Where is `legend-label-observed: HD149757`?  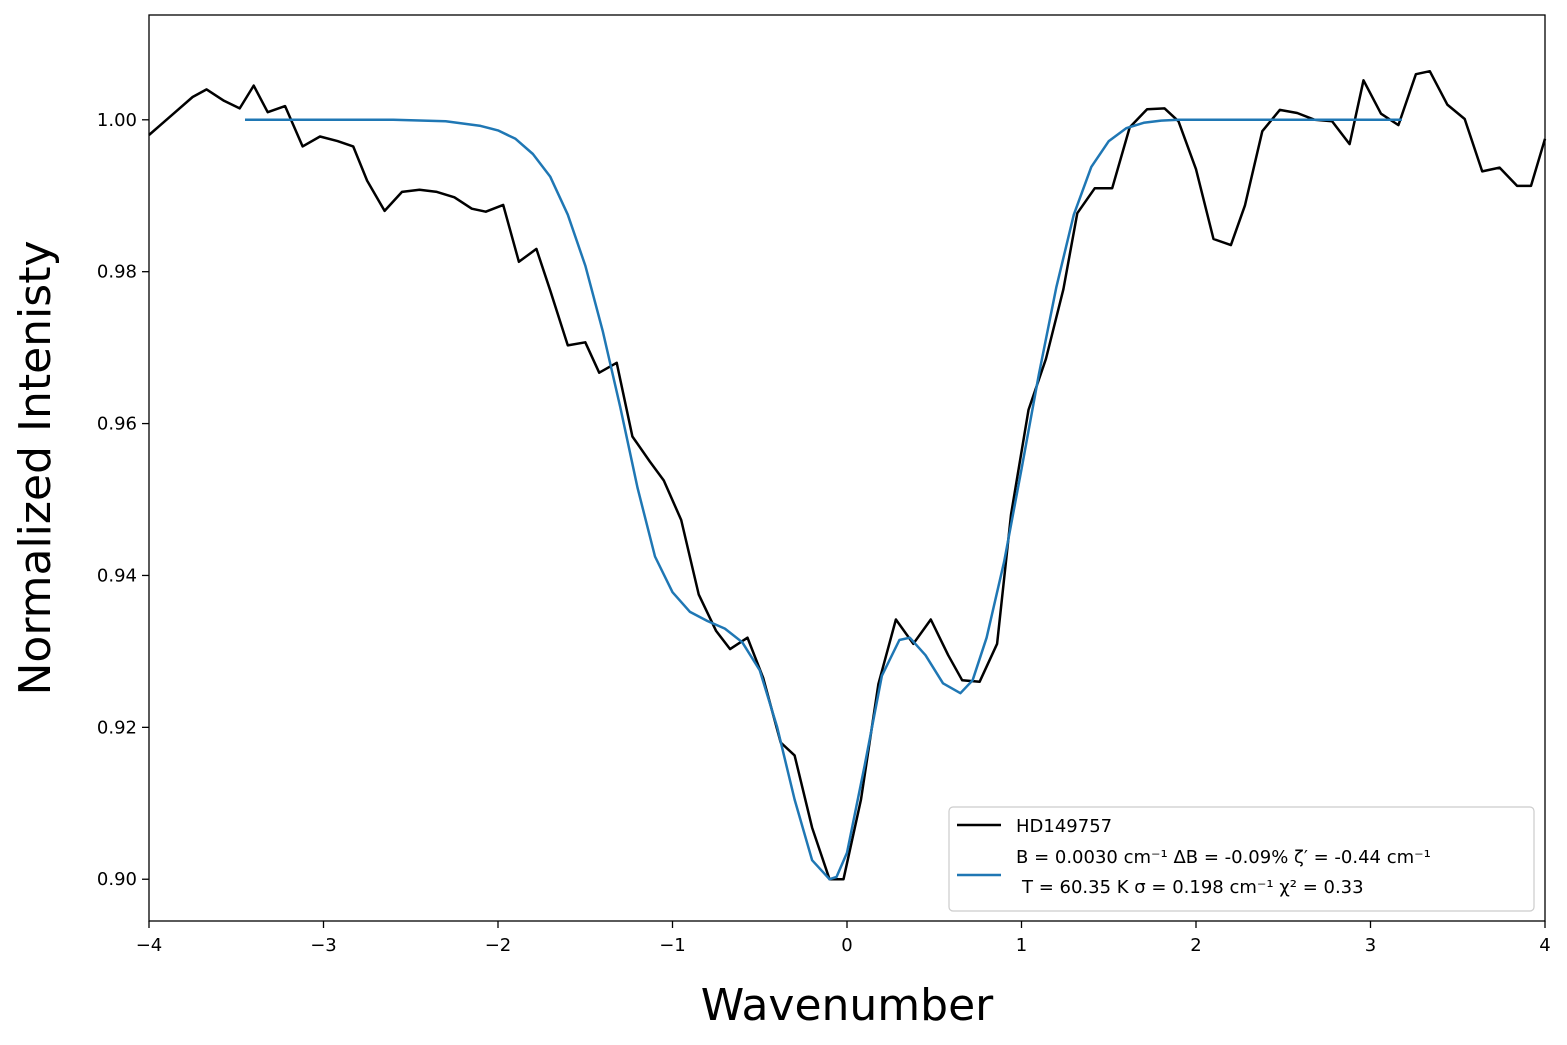 legend-label-observed: HD149757 is located at coordinates (1064, 826).